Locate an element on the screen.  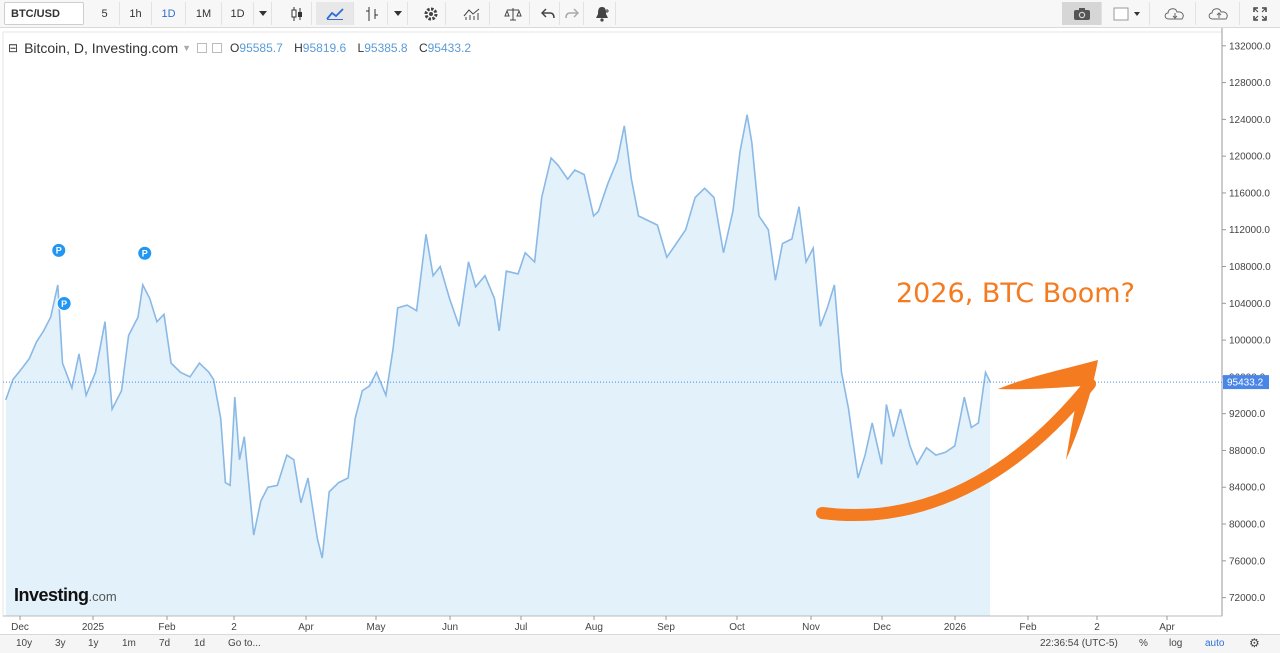
color-box-icon is located at coordinates (1128, 13).